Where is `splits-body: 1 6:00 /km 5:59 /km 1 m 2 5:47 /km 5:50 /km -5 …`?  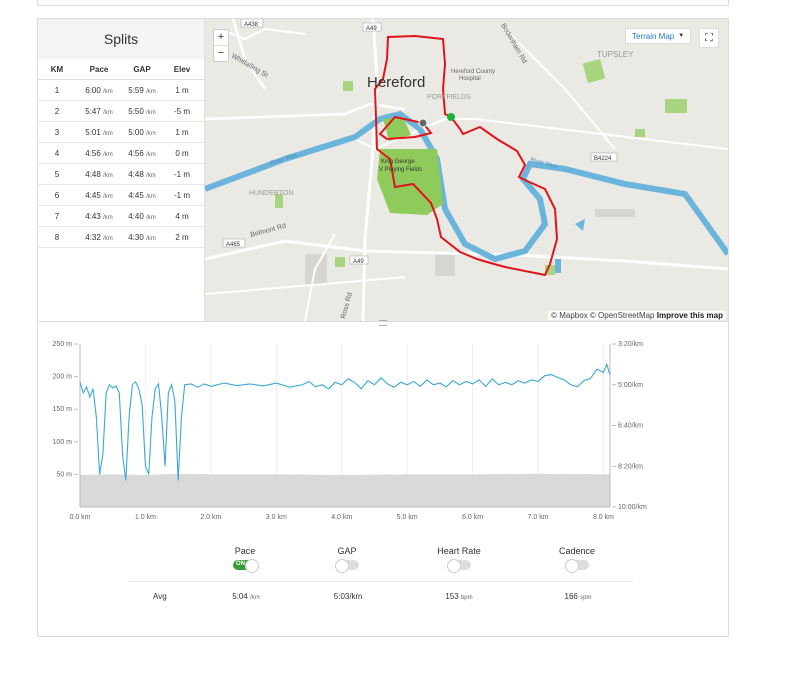
splits-body: 1 6:00 /km 5:59 /km 1 m 2 5:47 /km 5:50 /km -5 … is located at coordinates (121, 164).